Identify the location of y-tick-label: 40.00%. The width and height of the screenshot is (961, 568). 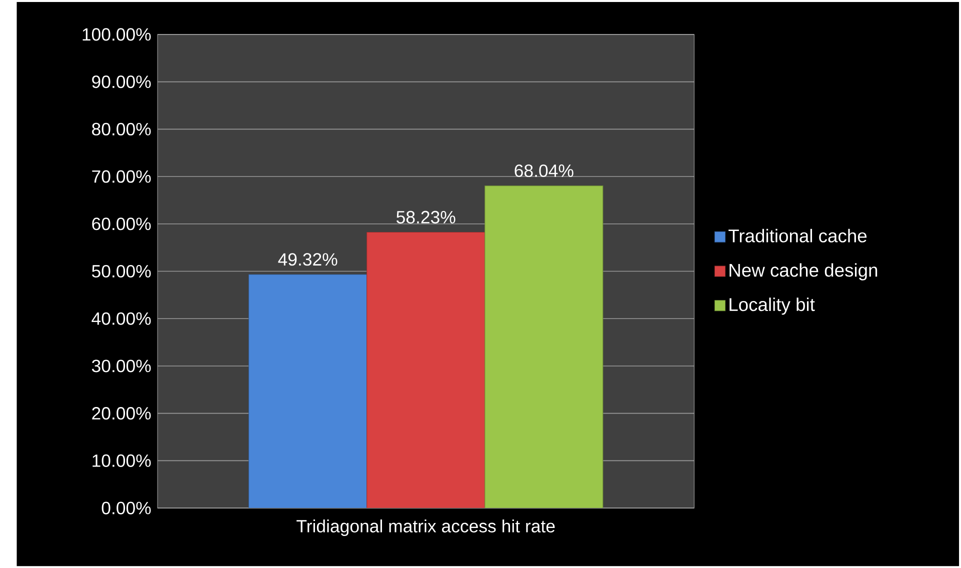
(121, 318).